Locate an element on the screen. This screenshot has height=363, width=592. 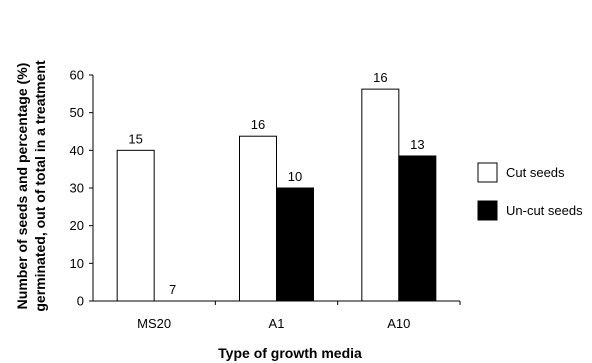
bar-cut-seeds-ms20 is located at coordinates (135, 225).